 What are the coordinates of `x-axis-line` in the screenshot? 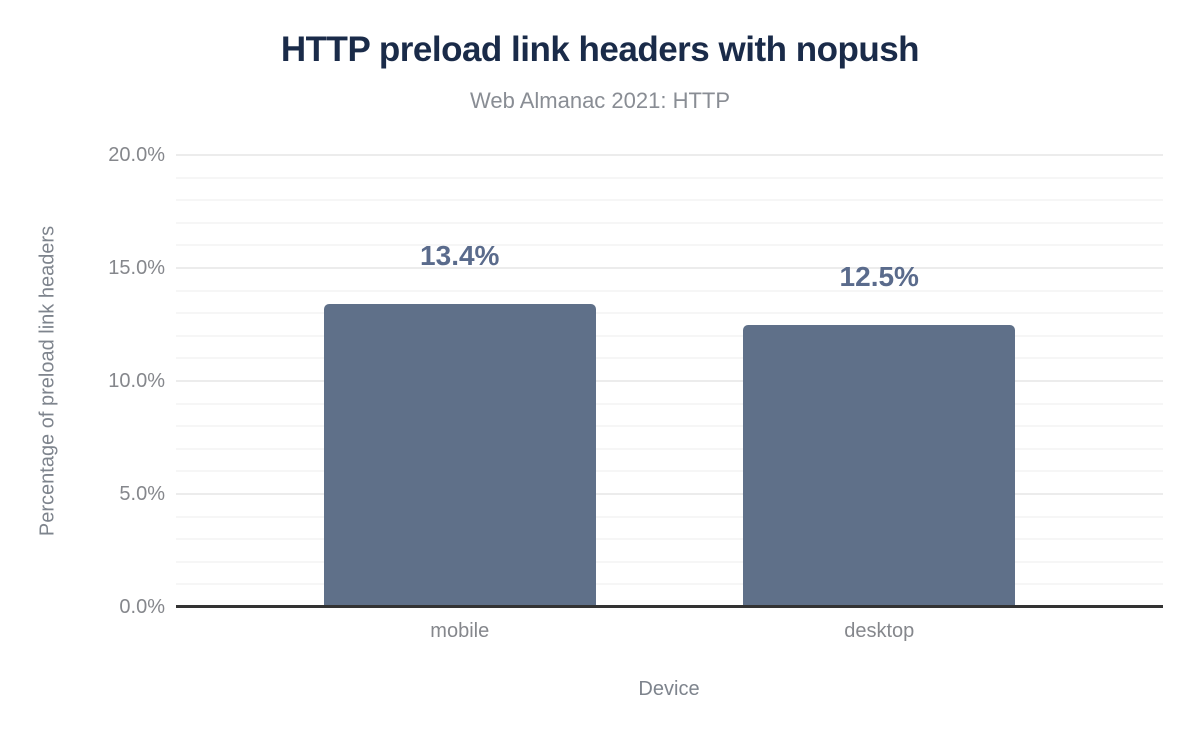 It's located at (669, 606).